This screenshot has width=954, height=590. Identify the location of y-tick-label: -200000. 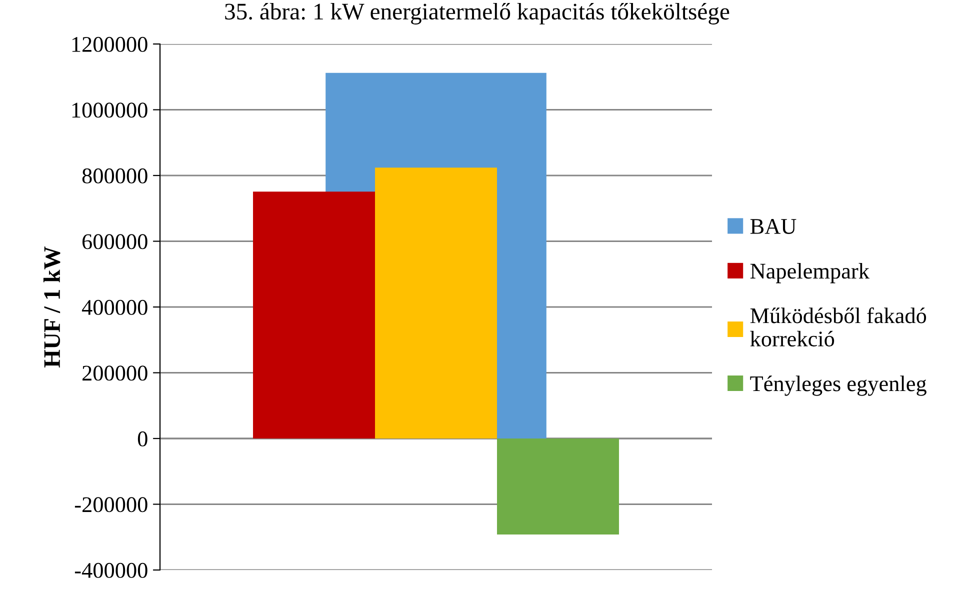
(111, 504).